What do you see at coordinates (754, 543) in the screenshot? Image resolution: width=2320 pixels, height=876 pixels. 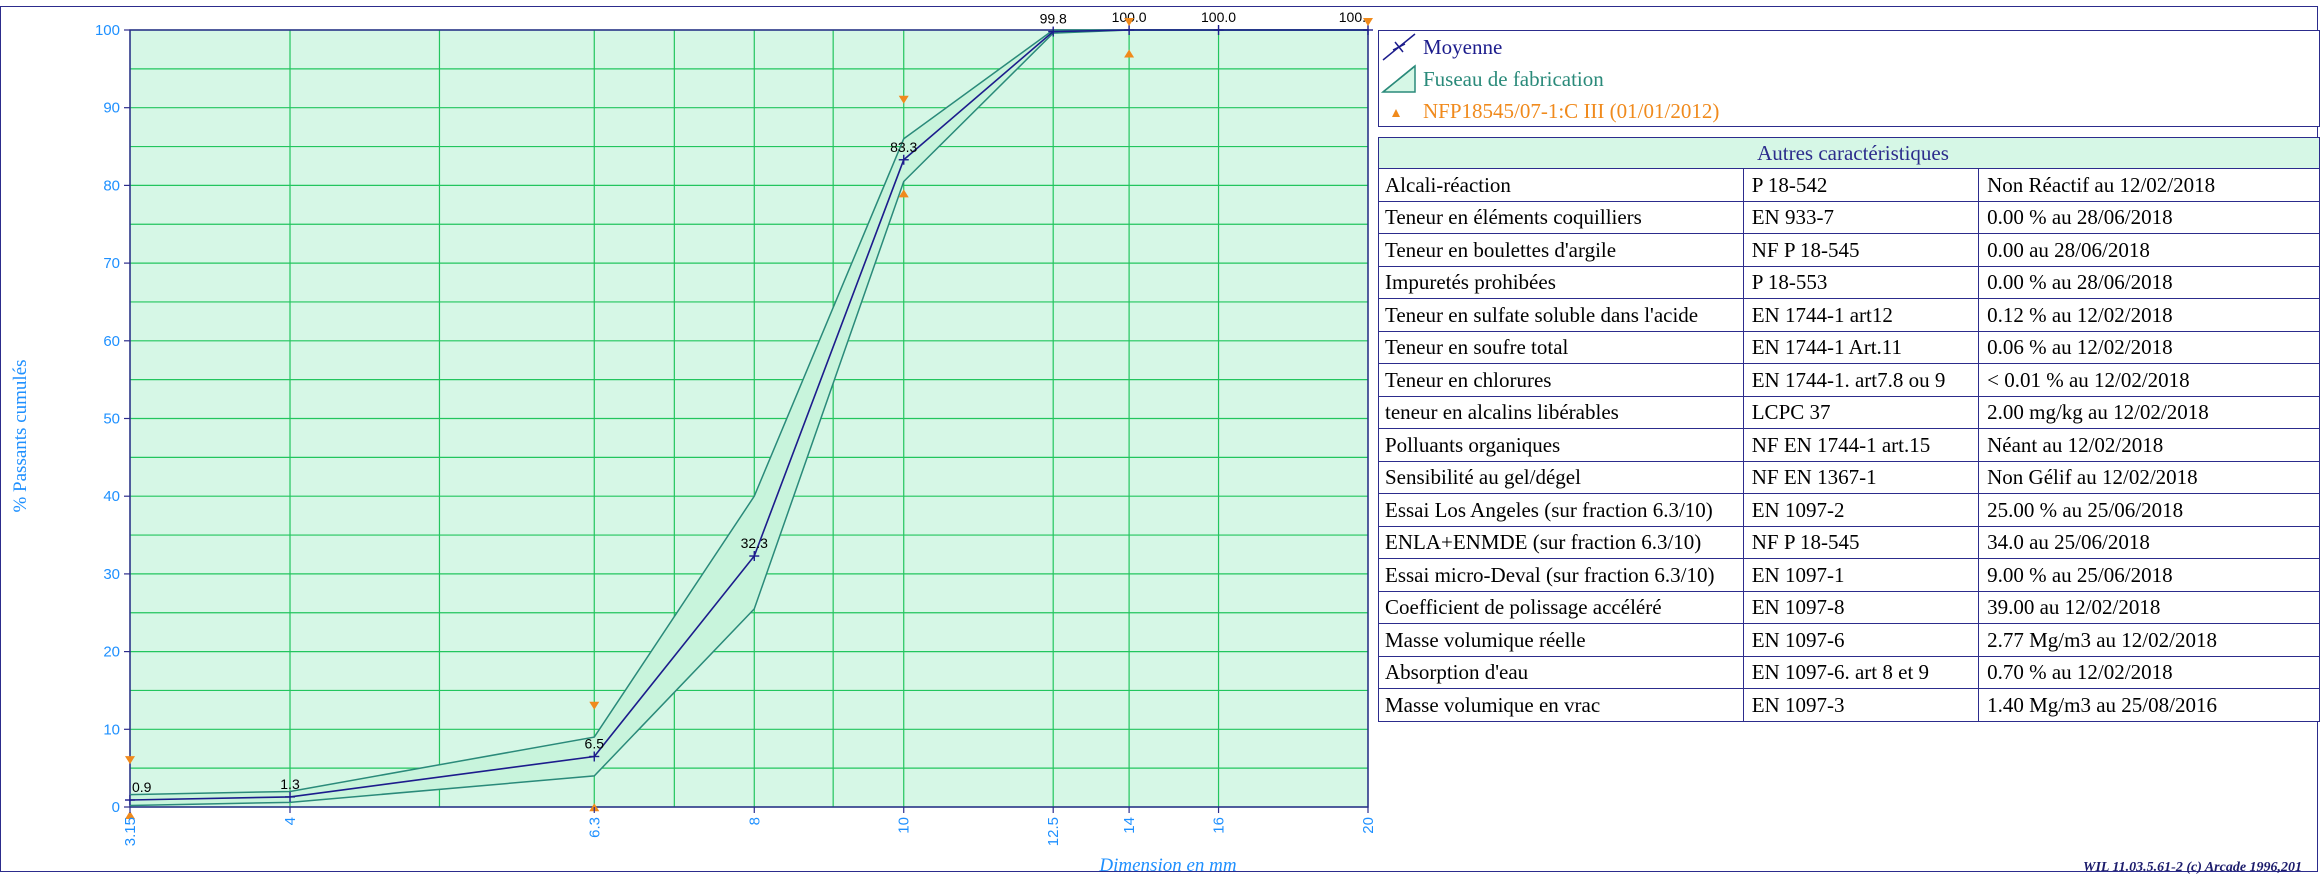 I see `data-label: 32.3` at bounding box center [754, 543].